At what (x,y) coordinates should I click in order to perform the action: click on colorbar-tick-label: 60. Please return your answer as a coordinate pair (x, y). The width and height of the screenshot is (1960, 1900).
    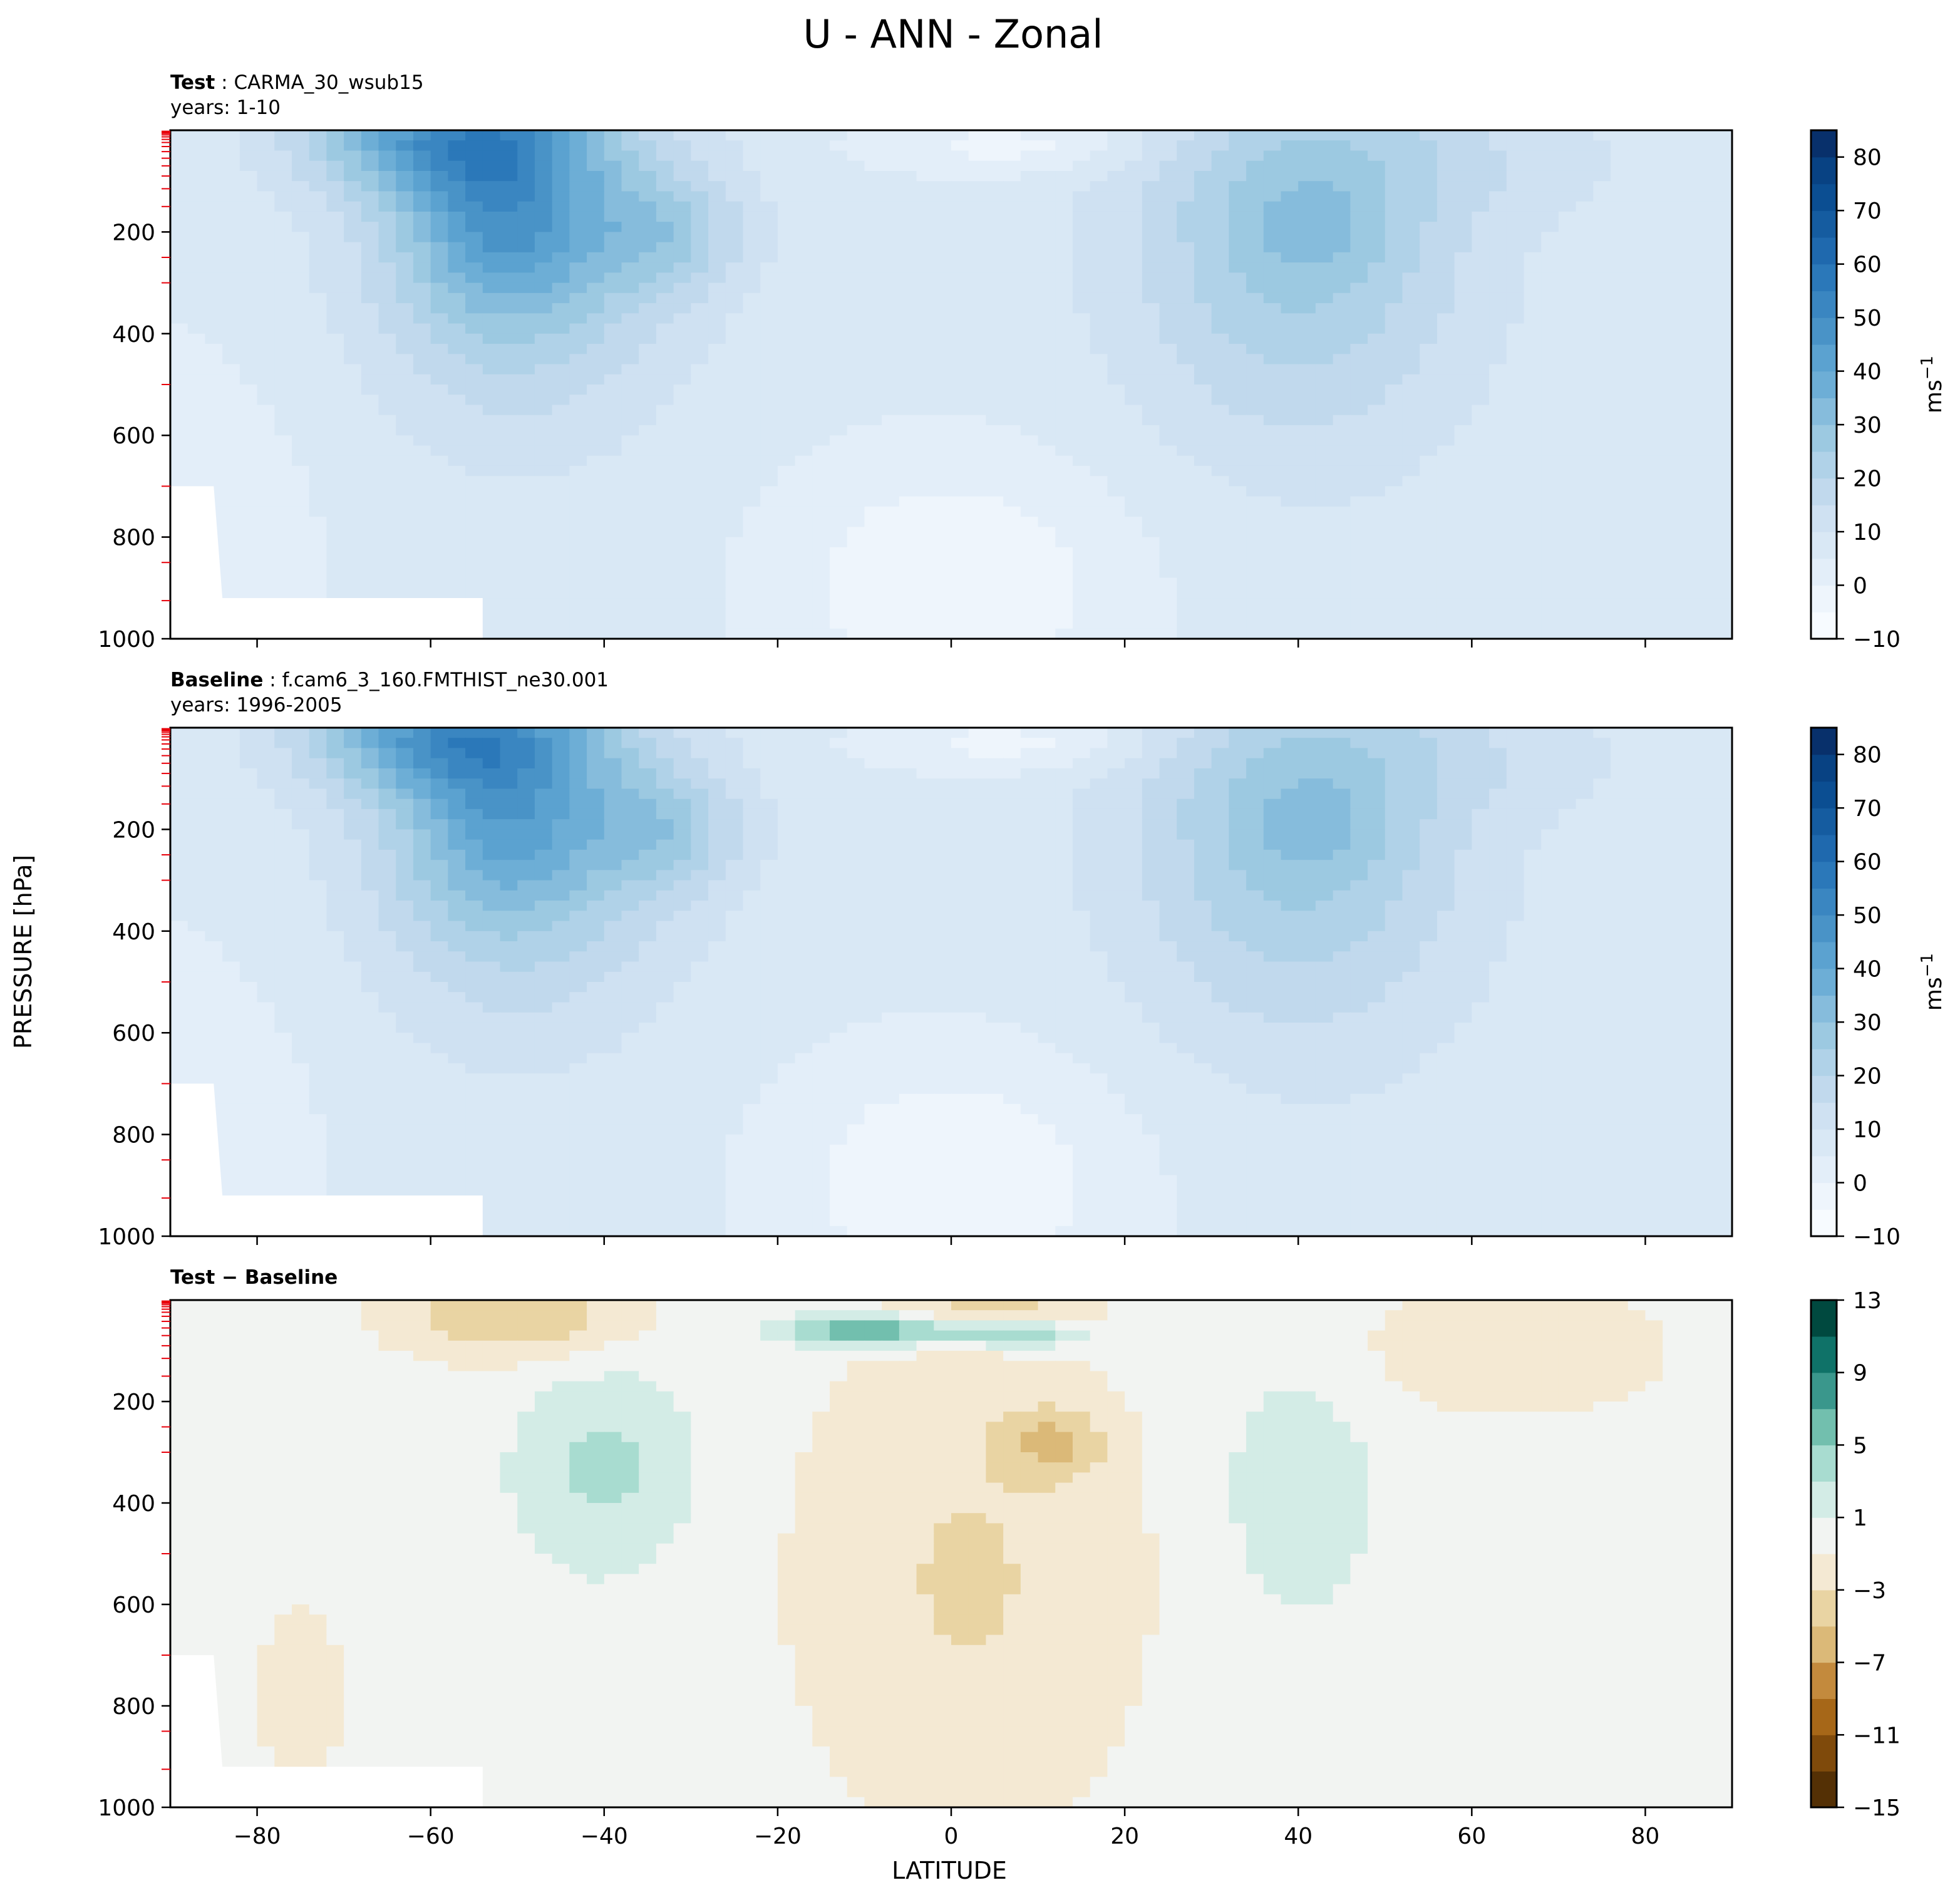
    Looking at the image, I should click on (1867, 265).